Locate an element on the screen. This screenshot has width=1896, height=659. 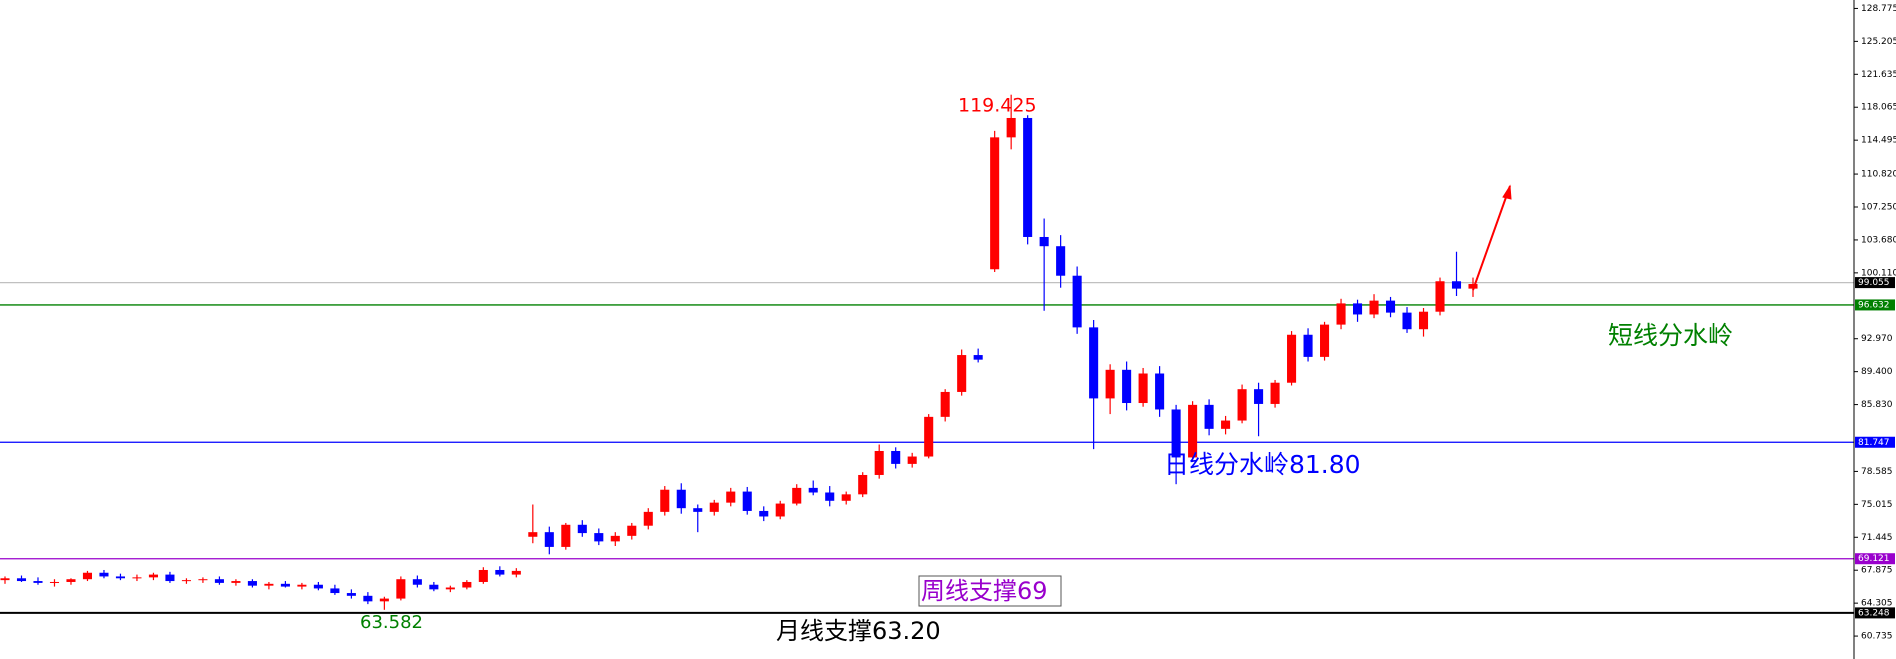
trend-arrow-head is located at coordinates (1507, 192).